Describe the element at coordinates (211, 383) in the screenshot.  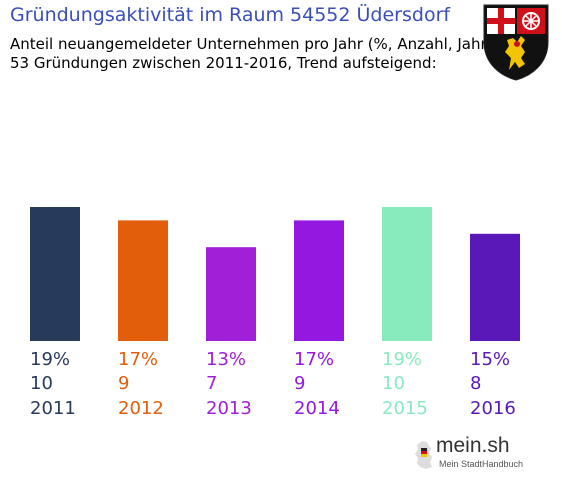
I see `count-label-2013: 7` at that location.